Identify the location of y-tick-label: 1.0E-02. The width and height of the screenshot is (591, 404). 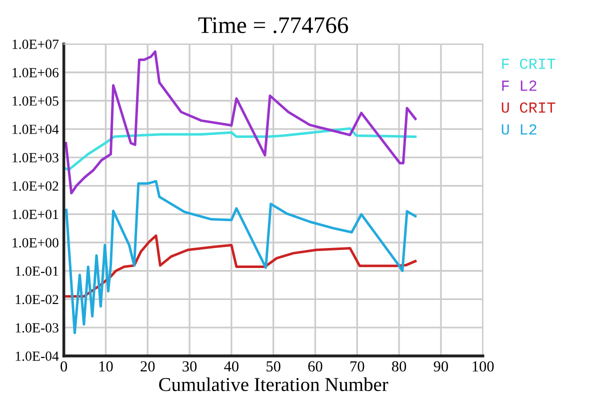
(37, 299).